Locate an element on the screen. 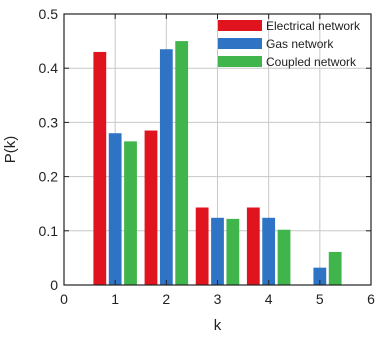 The image size is (376, 339). y-tick-label: 0.4 is located at coordinates (49, 68).